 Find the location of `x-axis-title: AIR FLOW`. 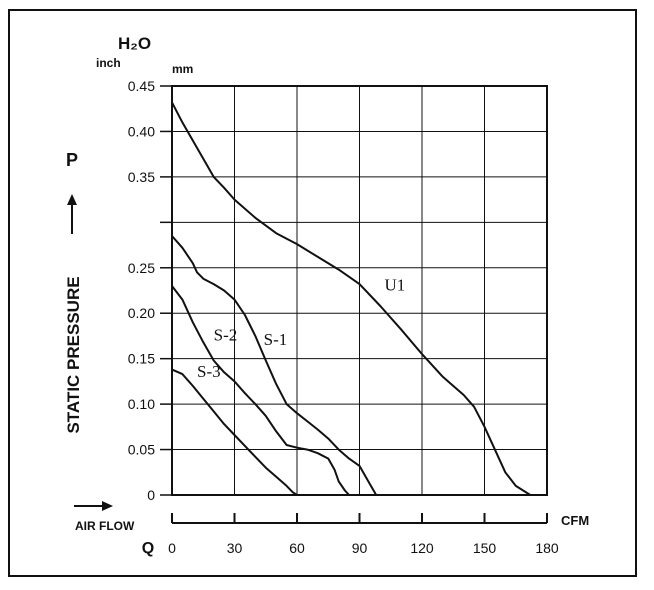

x-axis-title: AIR FLOW is located at coordinates (105, 526).